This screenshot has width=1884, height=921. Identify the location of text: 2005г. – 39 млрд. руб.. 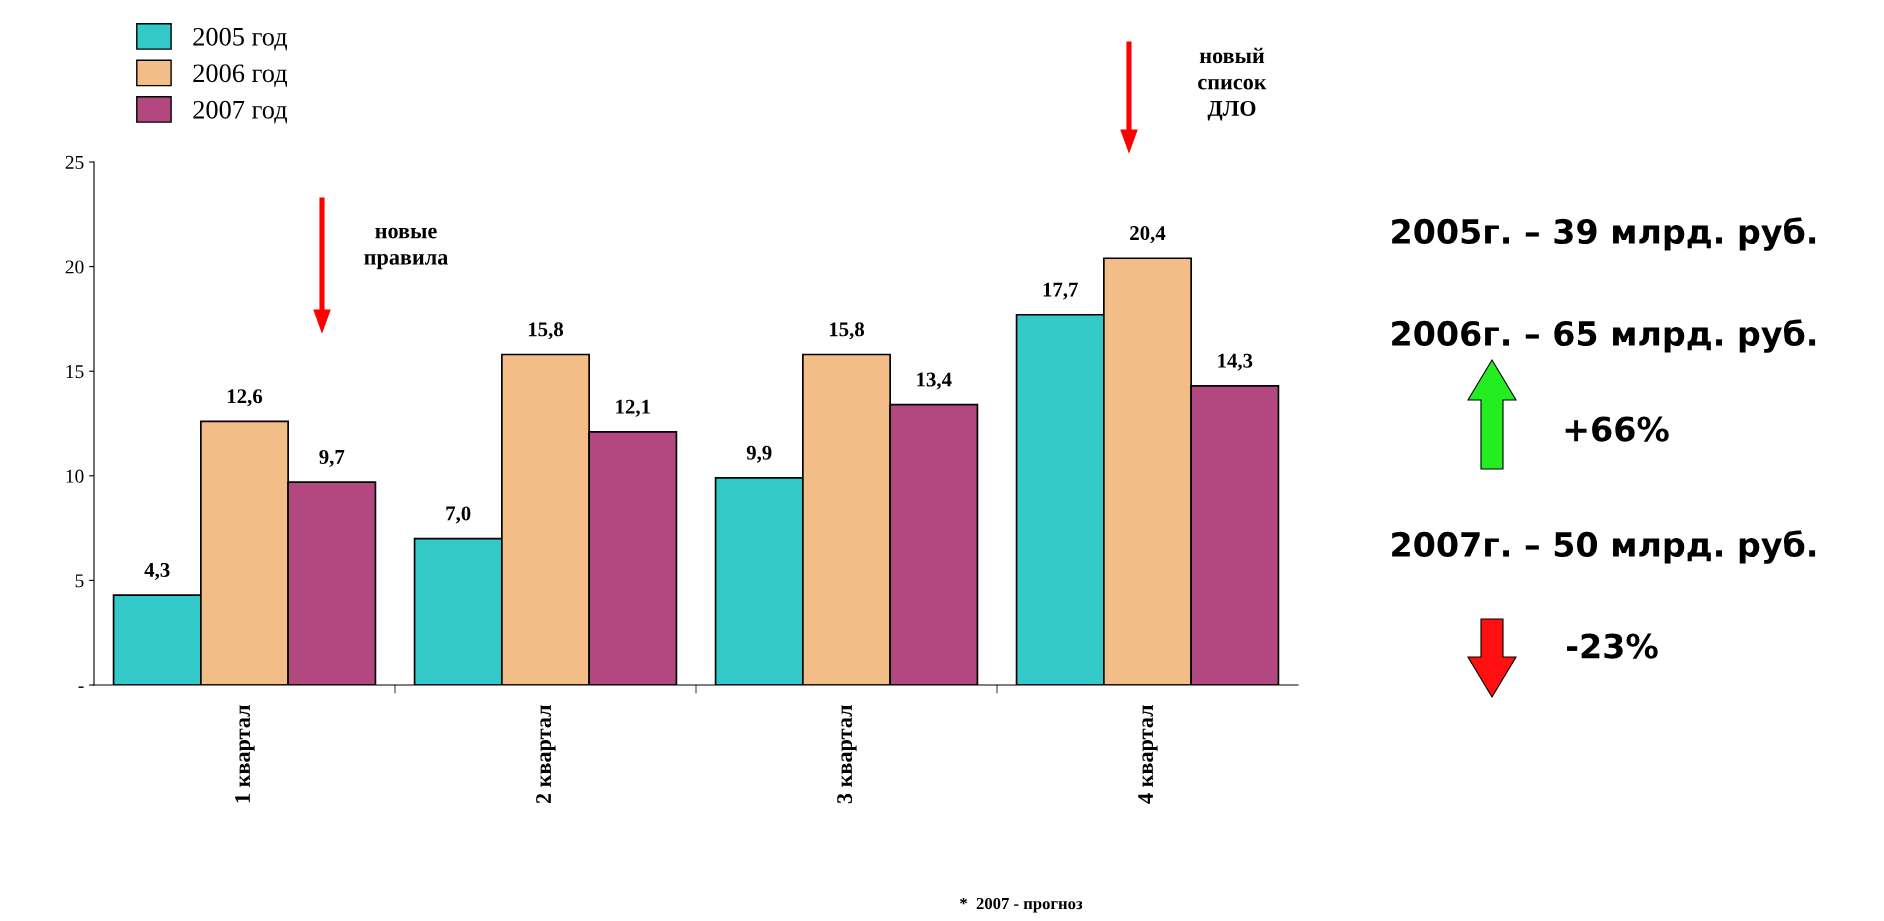
(1604, 234).